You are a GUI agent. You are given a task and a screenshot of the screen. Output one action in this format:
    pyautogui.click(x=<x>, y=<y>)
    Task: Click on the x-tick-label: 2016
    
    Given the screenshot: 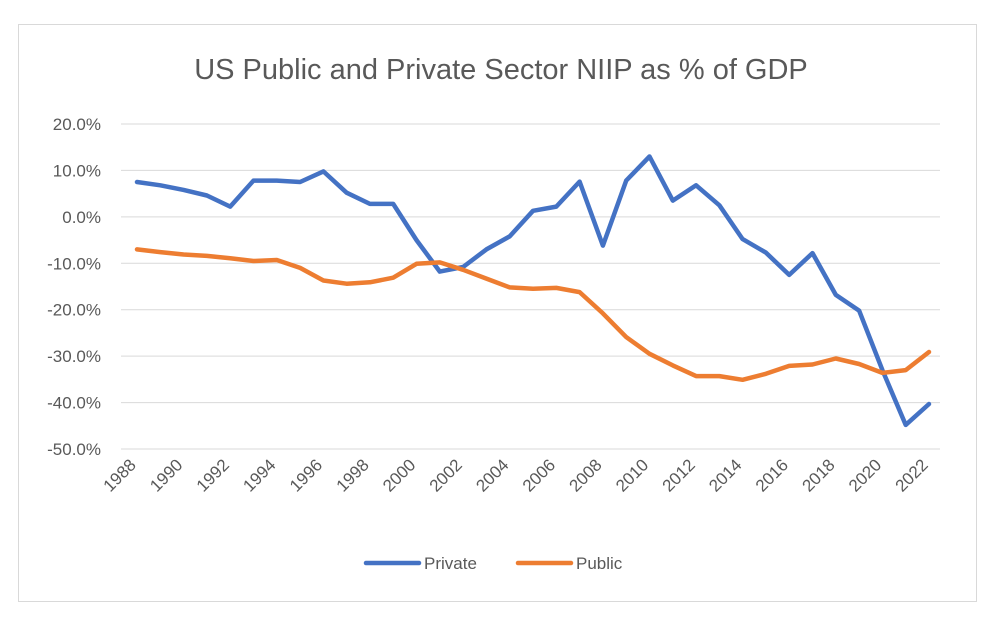 What is the action you would take?
    pyautogui.click(x=772, y=475)
    